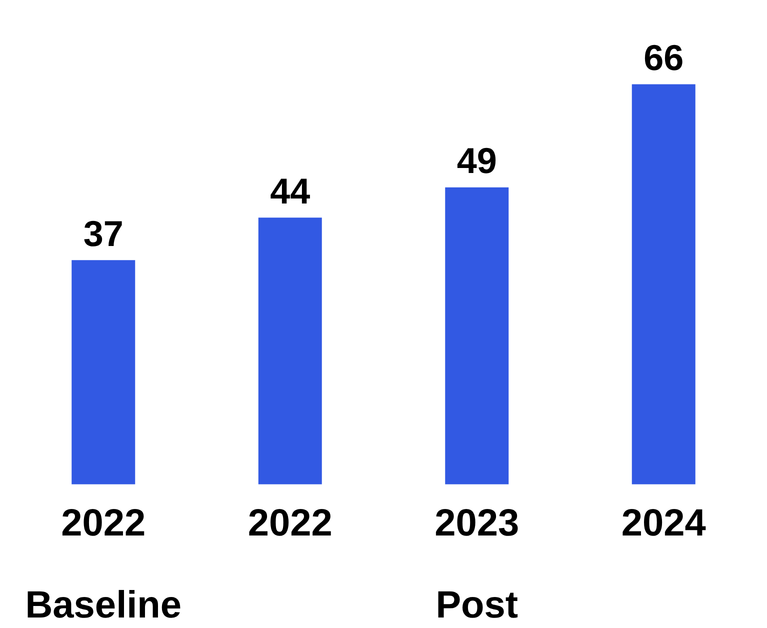 The image size is (767, 628). What do you see at coordinates (290, 191) in the screenshot?
I see `data-label: 44` at bounding box center [290, 191].